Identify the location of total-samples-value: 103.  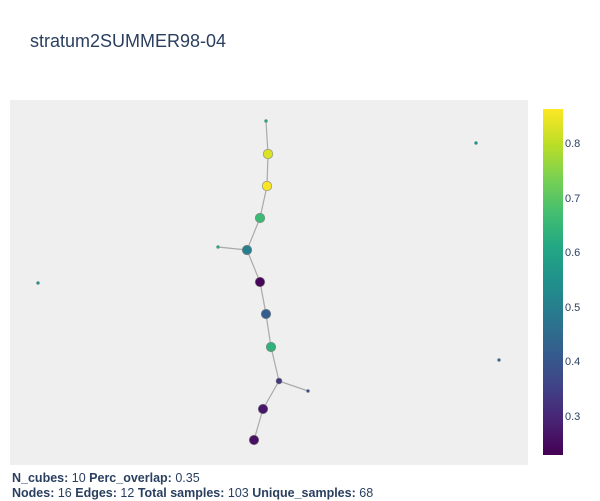
(238, 493).